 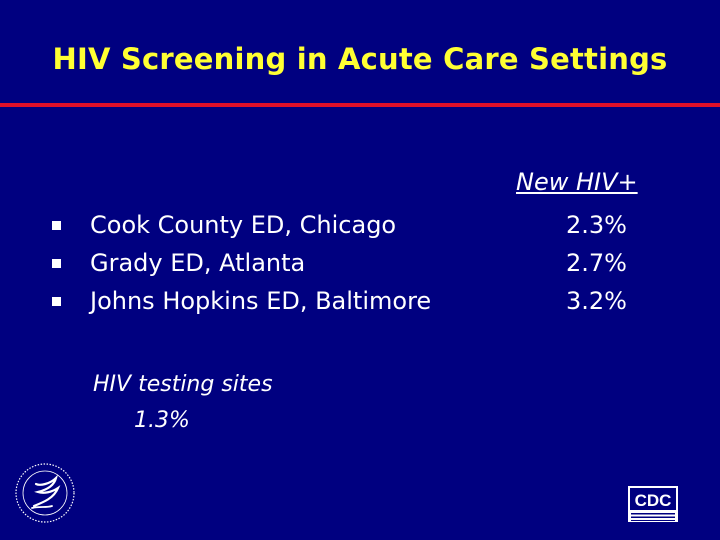 I want to click on value-grady: 2.7%, so click(x=596, y=263).